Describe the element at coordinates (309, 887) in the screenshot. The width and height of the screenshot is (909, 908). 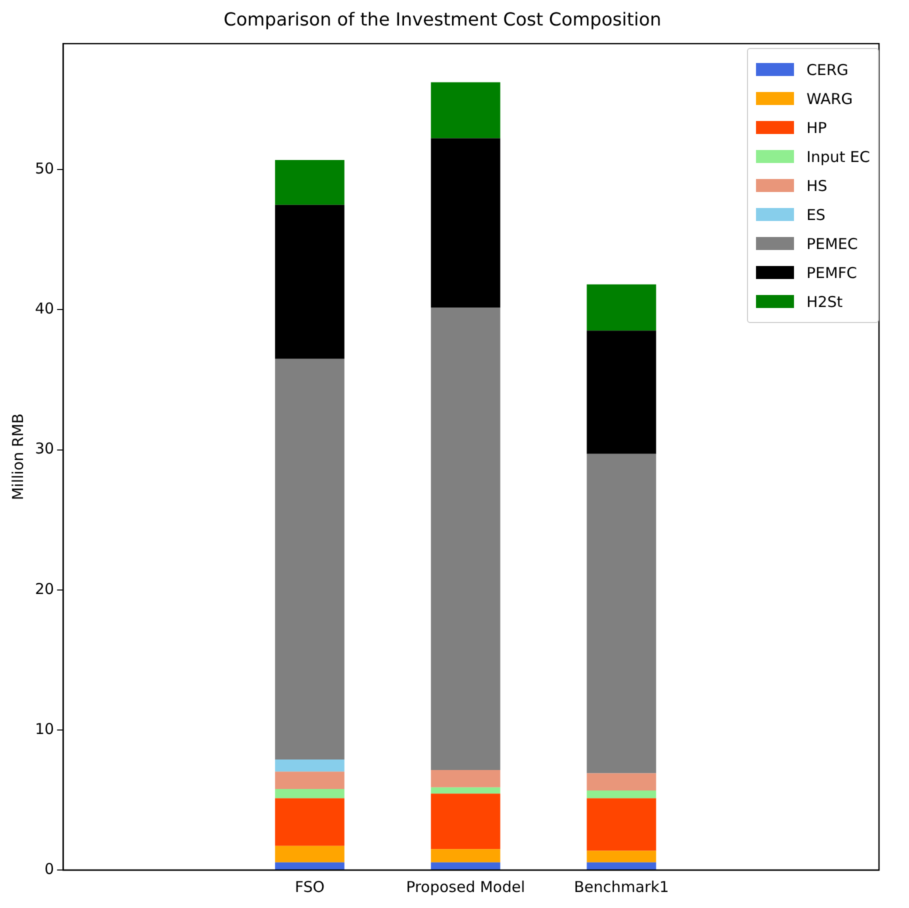
I see `x-tick-label: FSO` at that location.